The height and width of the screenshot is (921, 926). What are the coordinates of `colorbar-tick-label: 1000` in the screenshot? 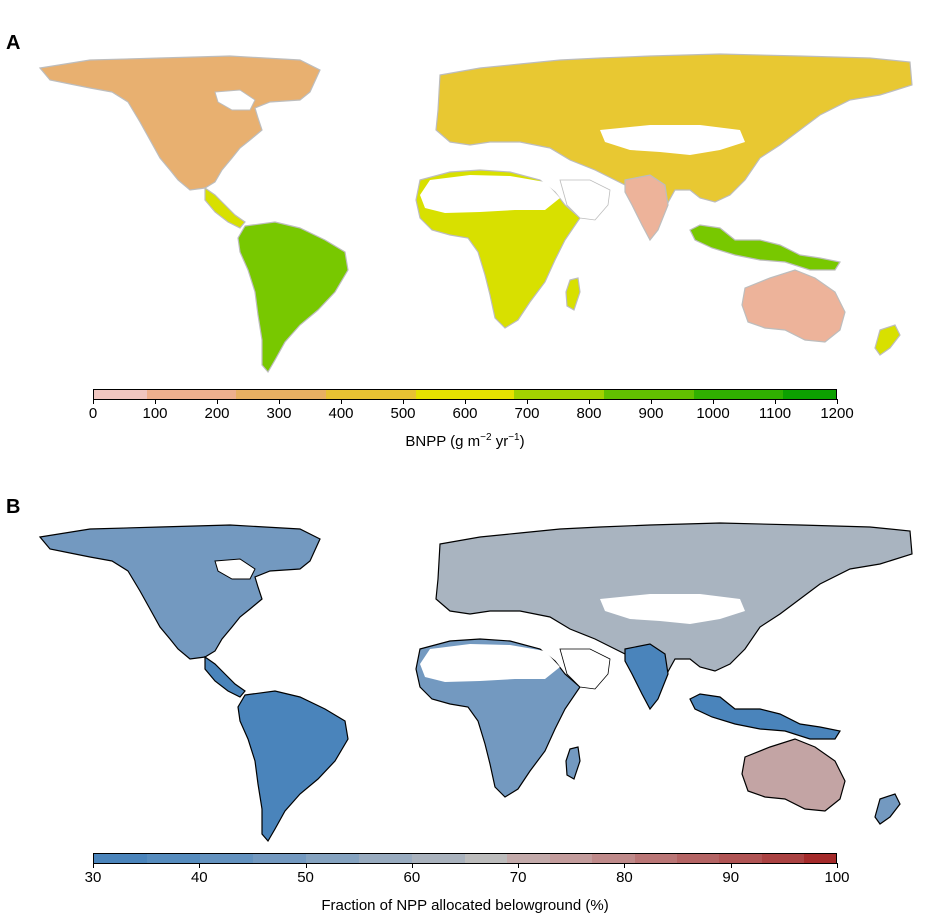 It's located at (713, 413).